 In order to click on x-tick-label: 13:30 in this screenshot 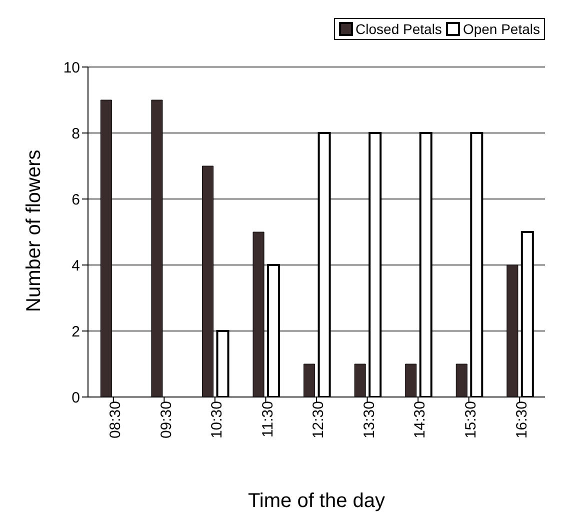, I will do `click(369, 420)`.